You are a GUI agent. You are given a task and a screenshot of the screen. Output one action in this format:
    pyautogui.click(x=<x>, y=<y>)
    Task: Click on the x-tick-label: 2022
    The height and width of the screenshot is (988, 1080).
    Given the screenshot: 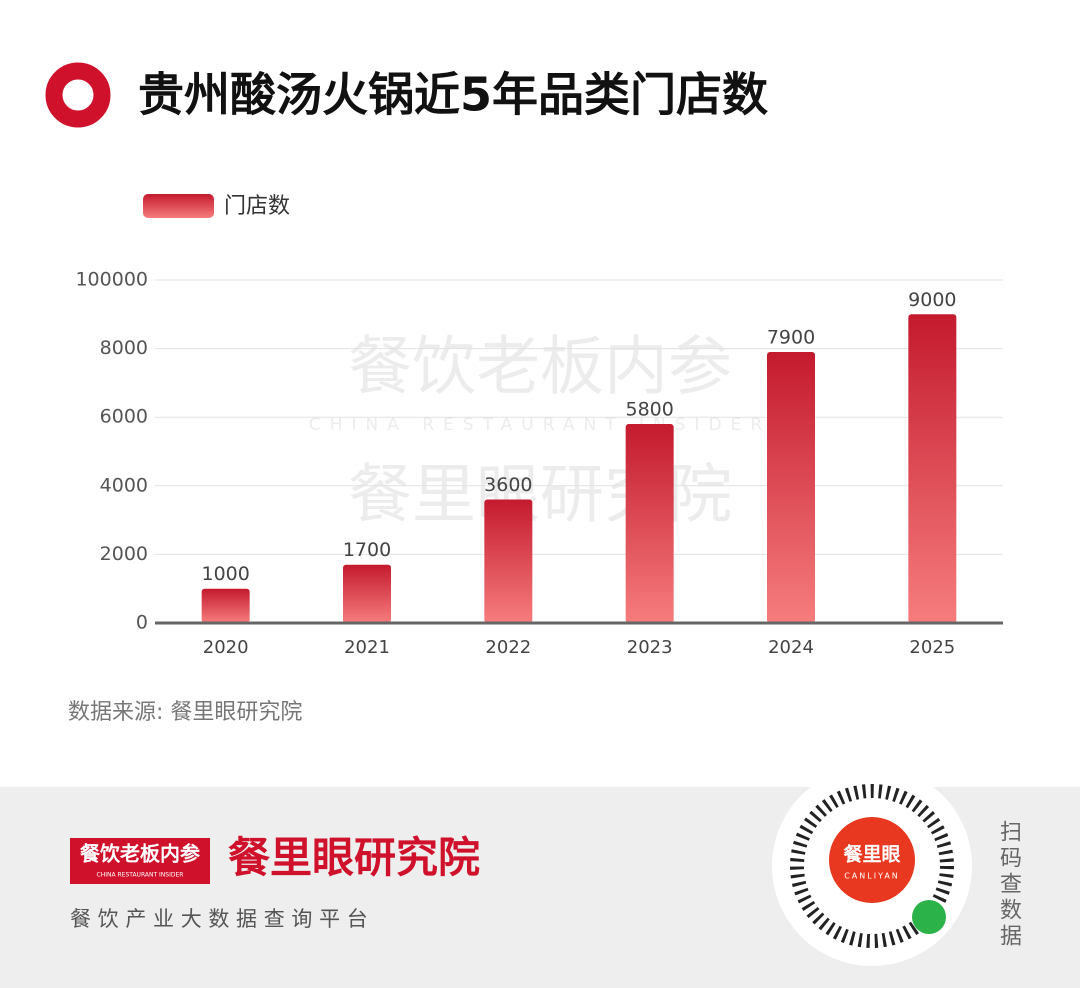 What is the action you would take?
    pyautogui.click(x=508, y=647)
    